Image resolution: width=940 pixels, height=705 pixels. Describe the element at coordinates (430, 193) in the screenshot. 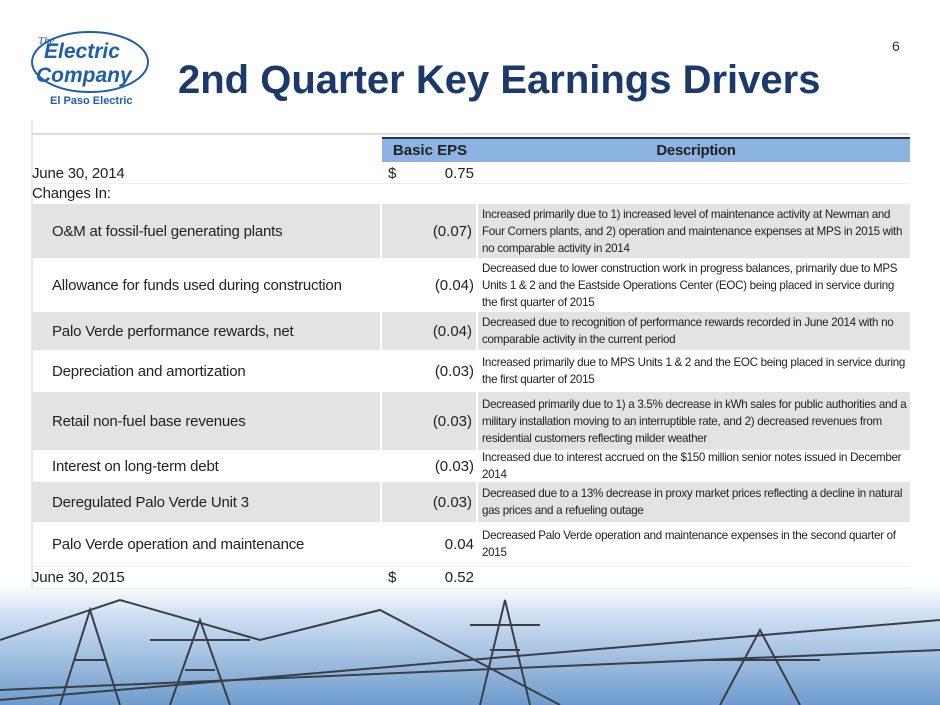

I see `eps-cell` at that location.